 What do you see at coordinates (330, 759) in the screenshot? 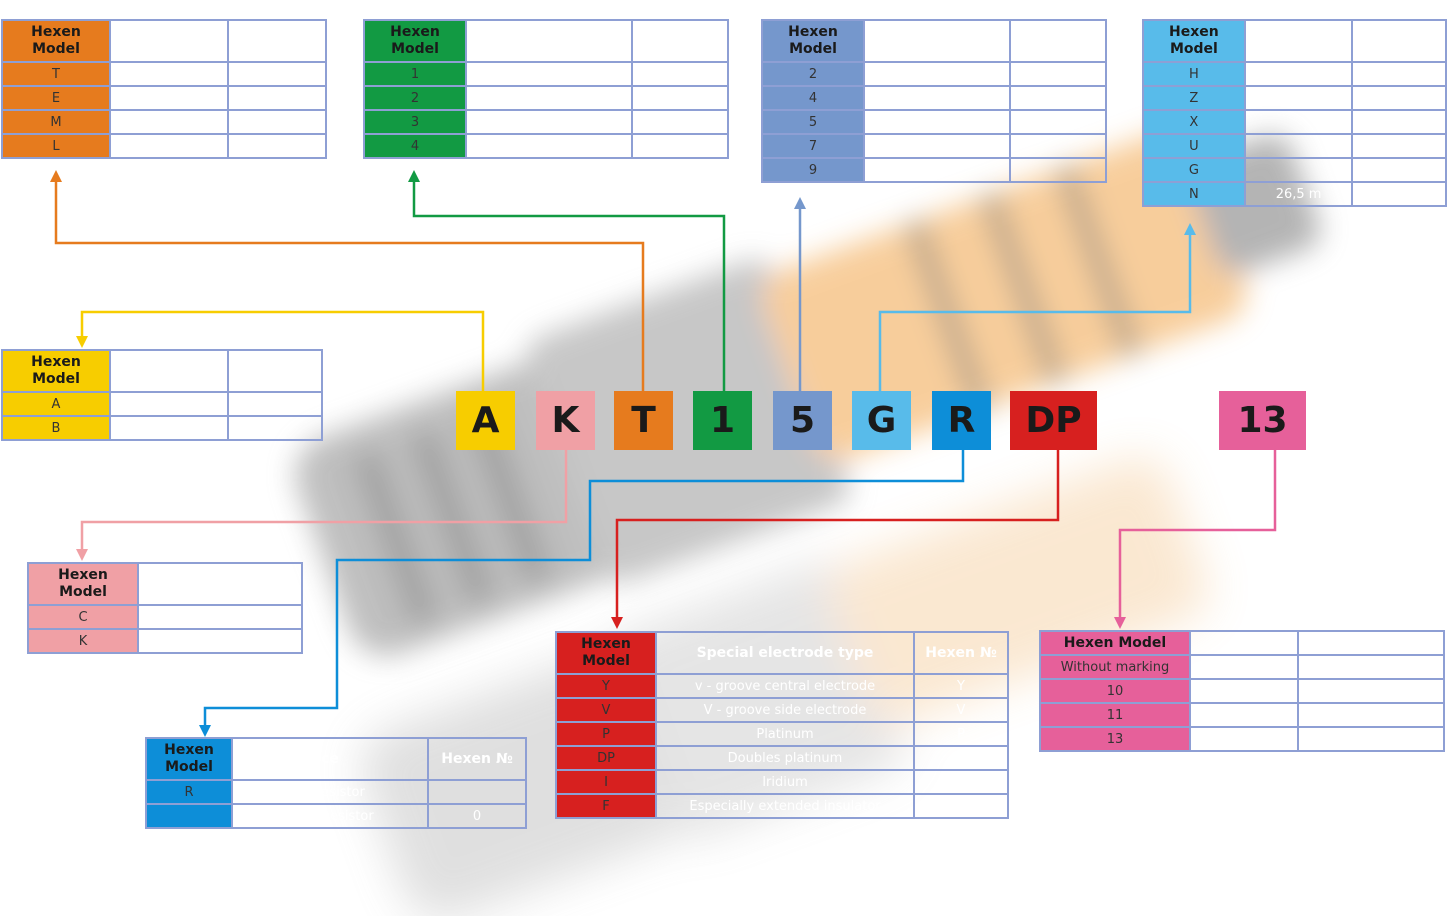
I see `table-cell: ce` at bounding box center [330, 759].